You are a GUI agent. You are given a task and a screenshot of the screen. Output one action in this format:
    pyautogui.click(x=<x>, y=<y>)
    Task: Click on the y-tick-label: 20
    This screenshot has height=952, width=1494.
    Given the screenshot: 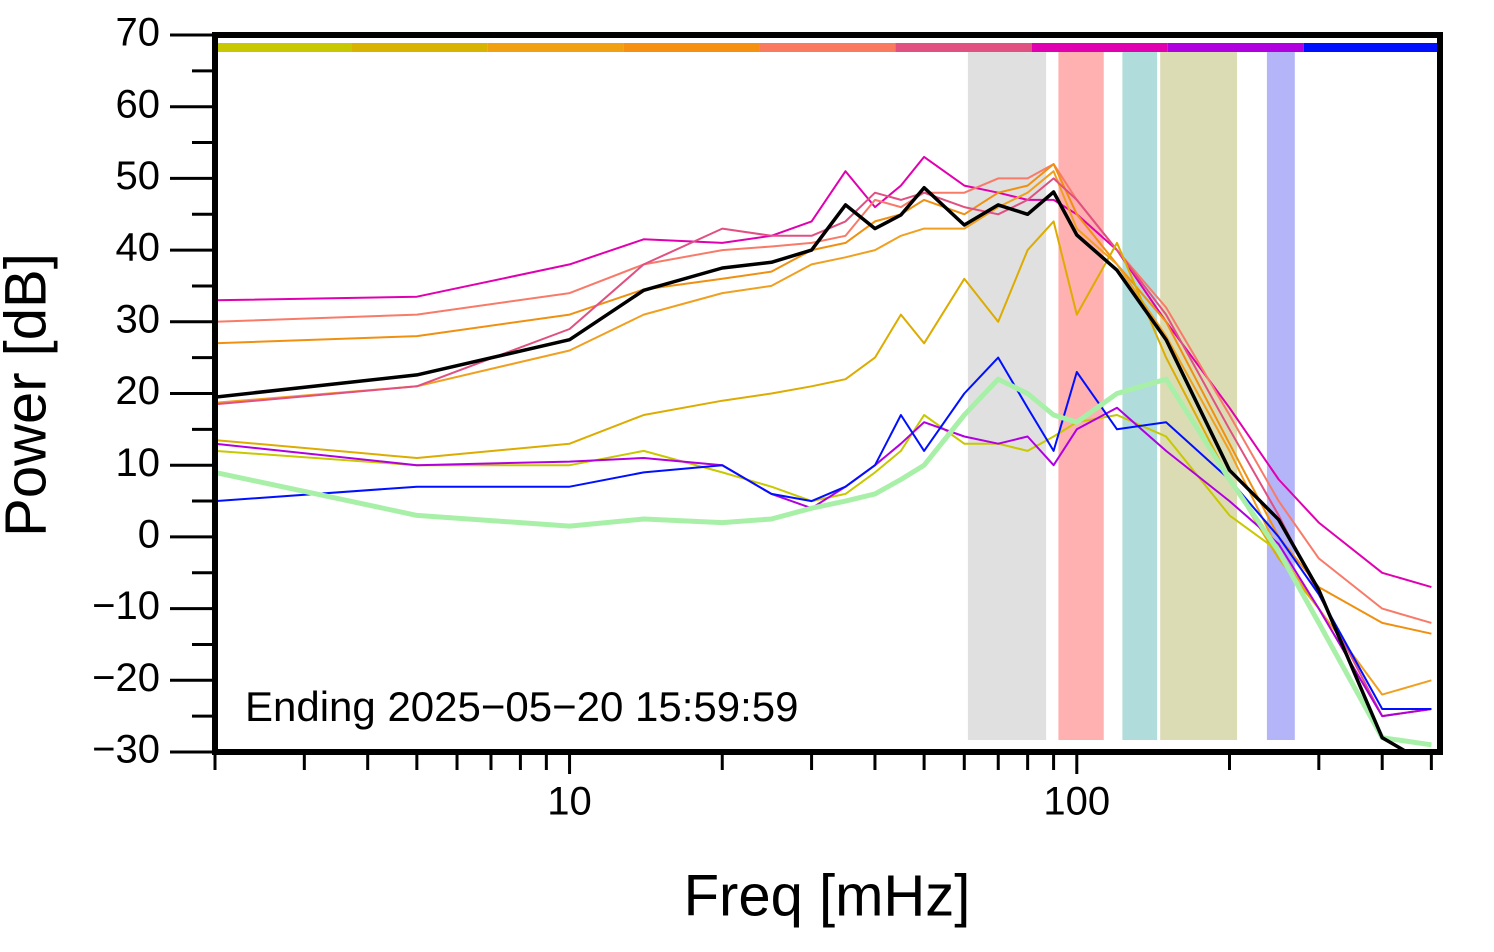 What is the action you would take?
    pyautogui.click(x=138, y=391)
    